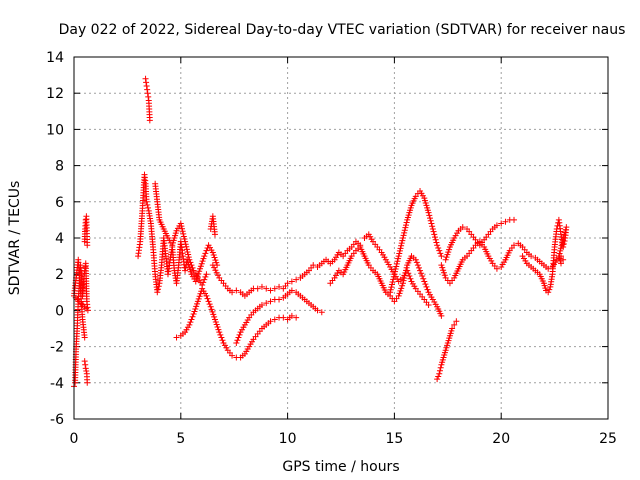 The height and width of the screenshot is (480, 640). I want to click on y-tick-label: 0, so click(59, 311).